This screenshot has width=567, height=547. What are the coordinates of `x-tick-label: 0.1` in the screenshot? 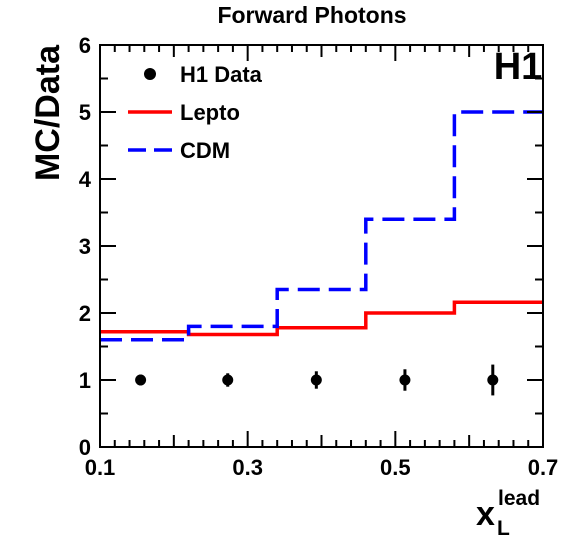 It's located at (100, 467).